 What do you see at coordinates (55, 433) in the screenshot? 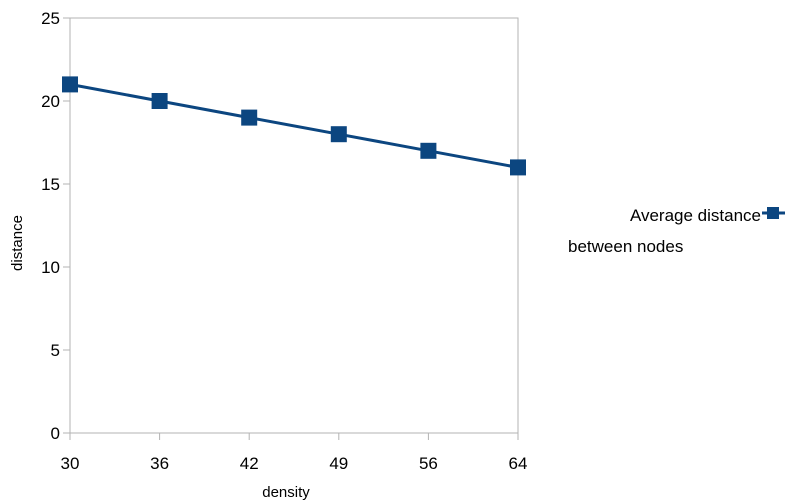
I see `y-tick-label: 0` at bounding box center [55, 433].